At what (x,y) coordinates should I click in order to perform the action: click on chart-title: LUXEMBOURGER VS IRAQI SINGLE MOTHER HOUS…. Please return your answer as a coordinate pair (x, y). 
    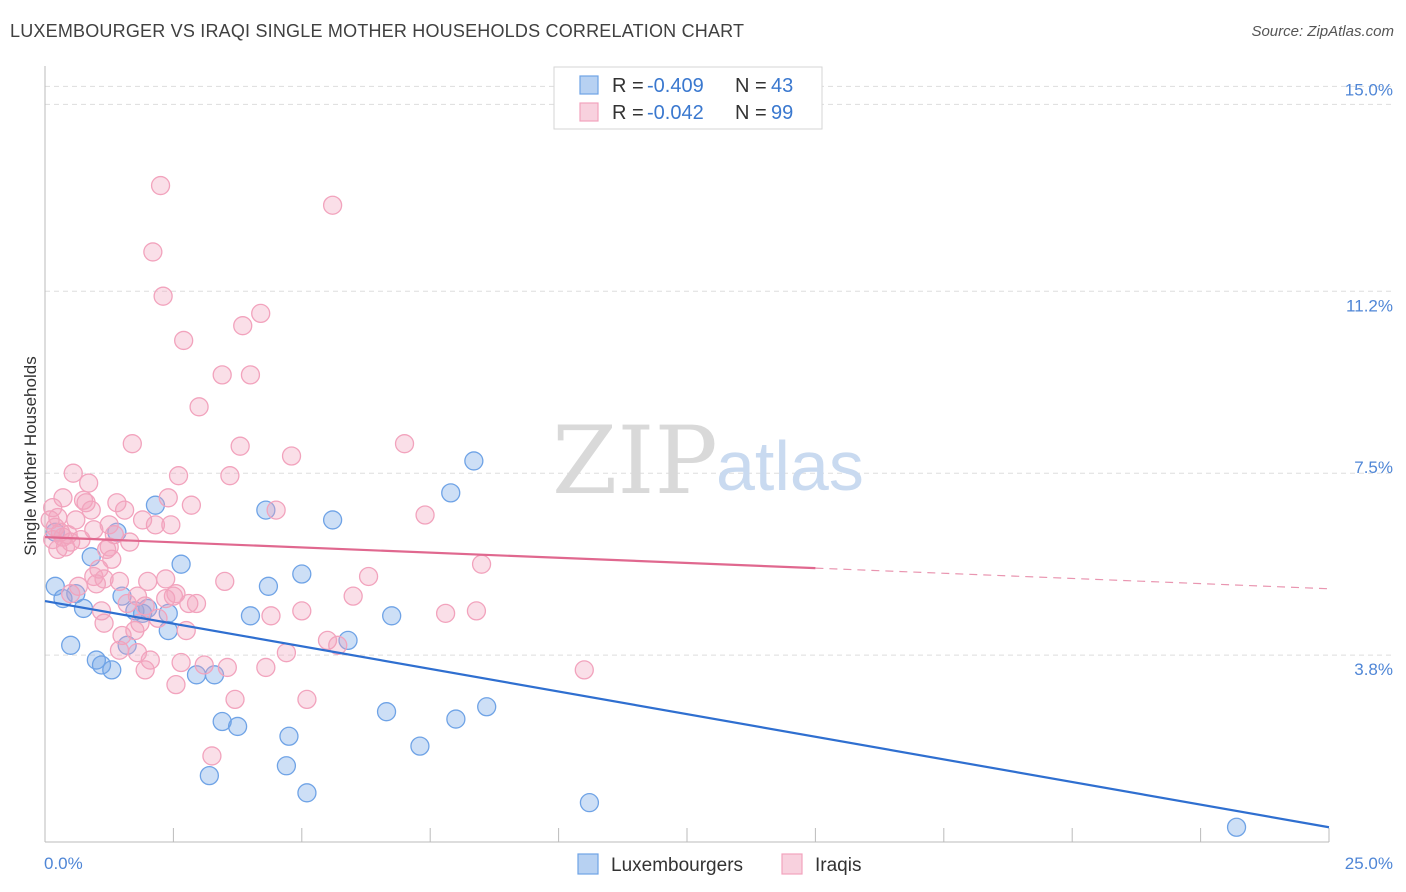
    Looking at the image, I should click on (377, 31).